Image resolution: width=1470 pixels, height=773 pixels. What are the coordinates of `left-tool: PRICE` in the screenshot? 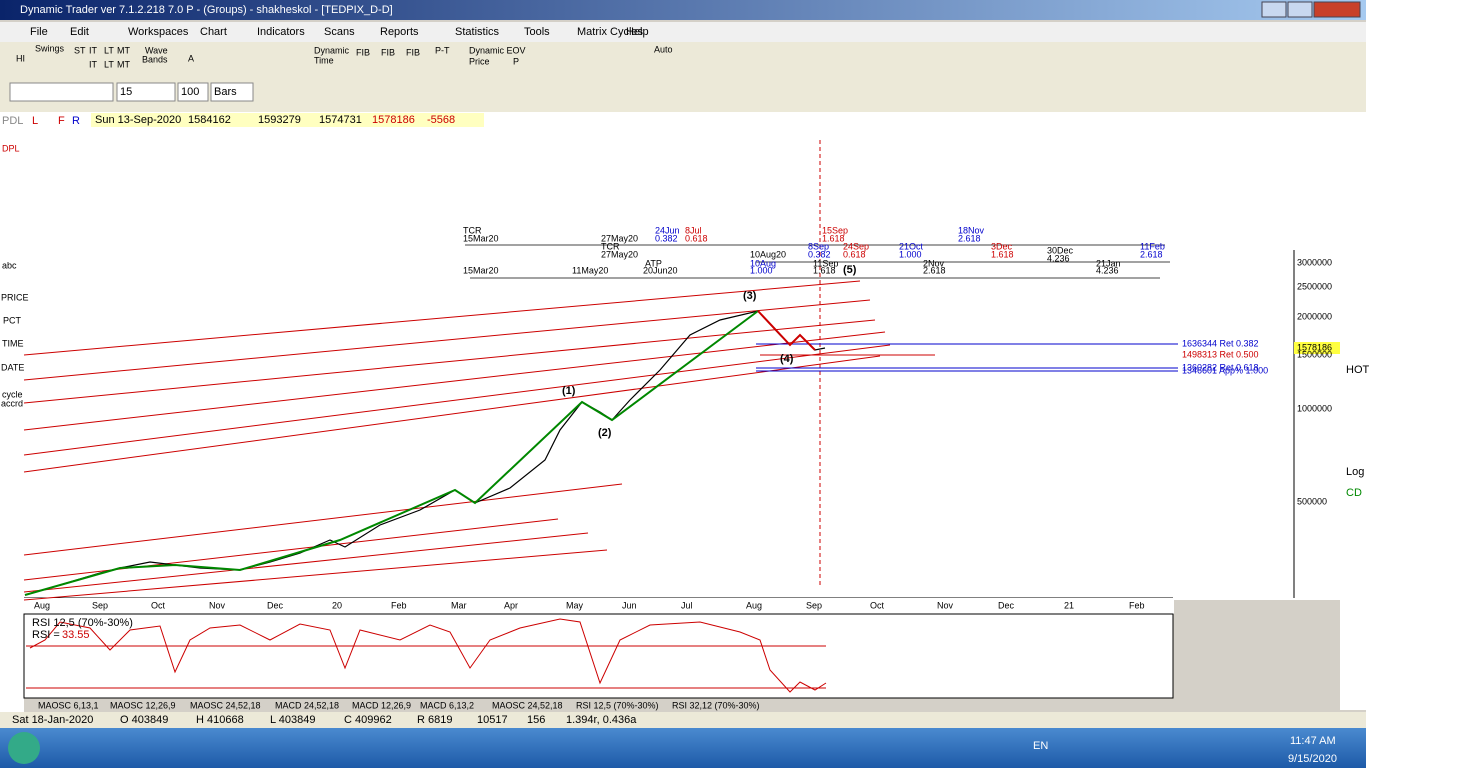 It's located at (15, 297).